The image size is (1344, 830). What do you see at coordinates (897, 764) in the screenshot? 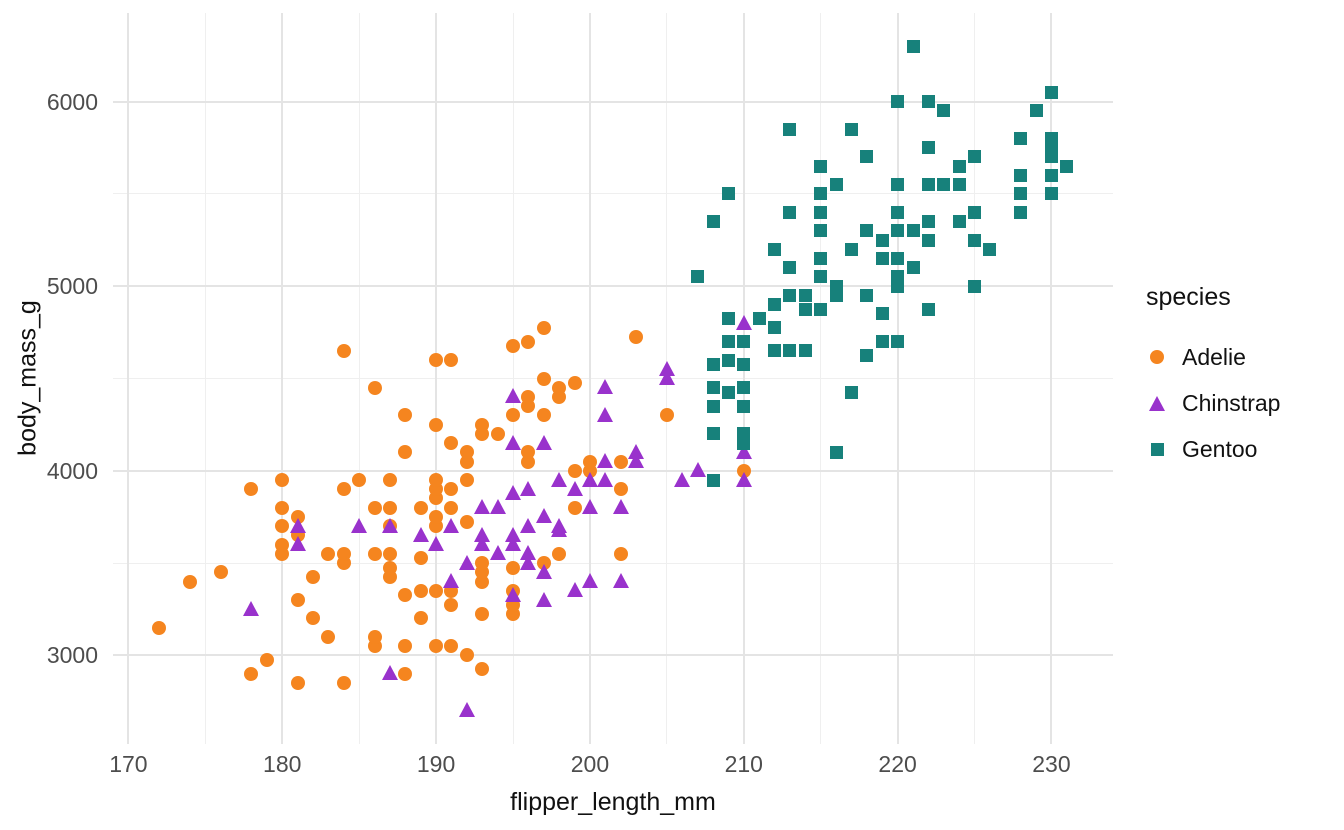
I see `x-tick-label: 220` at bounding box center [897, 764].